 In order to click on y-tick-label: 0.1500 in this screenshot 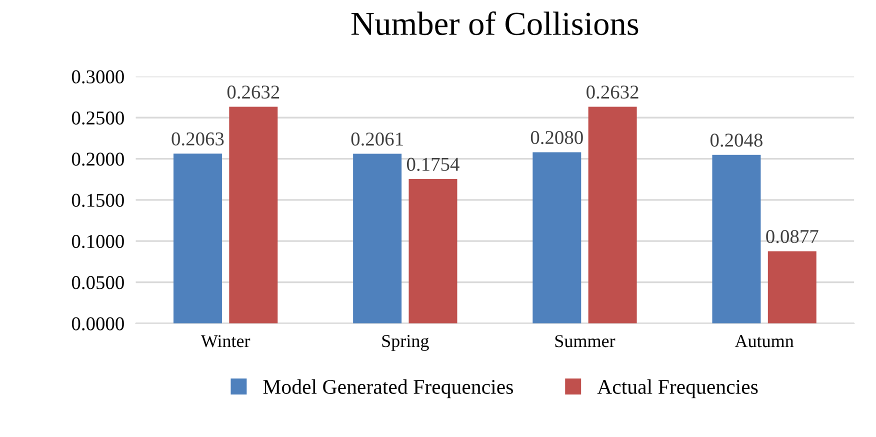, I will do `click(98, 200)`.